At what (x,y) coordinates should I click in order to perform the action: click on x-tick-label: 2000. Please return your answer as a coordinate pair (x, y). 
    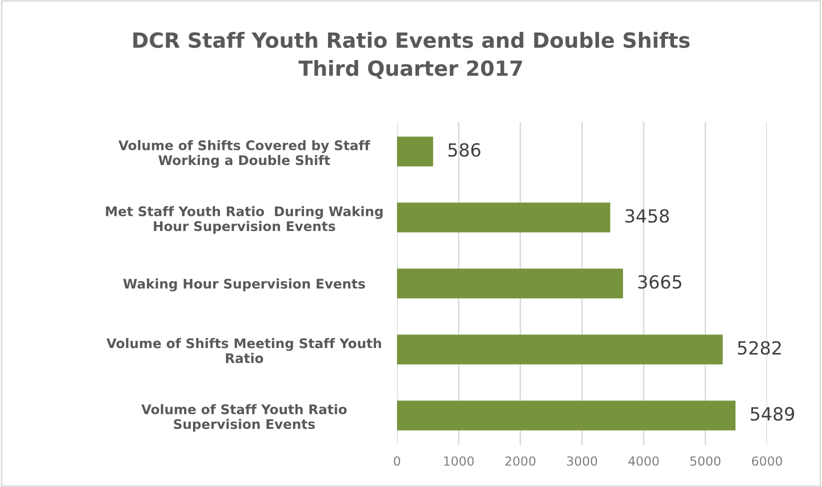
    Looking at the image, I should click on (520, 461).